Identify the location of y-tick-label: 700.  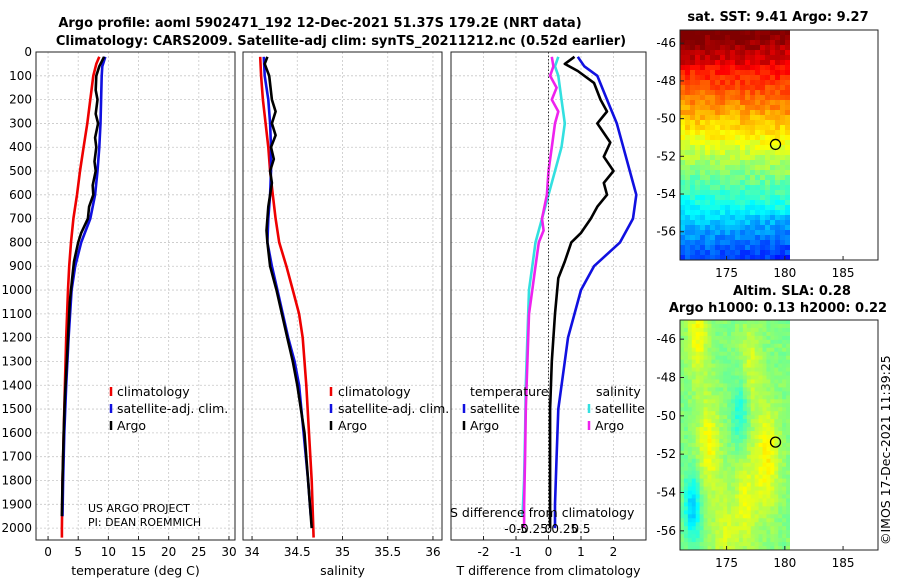
(20, 219).